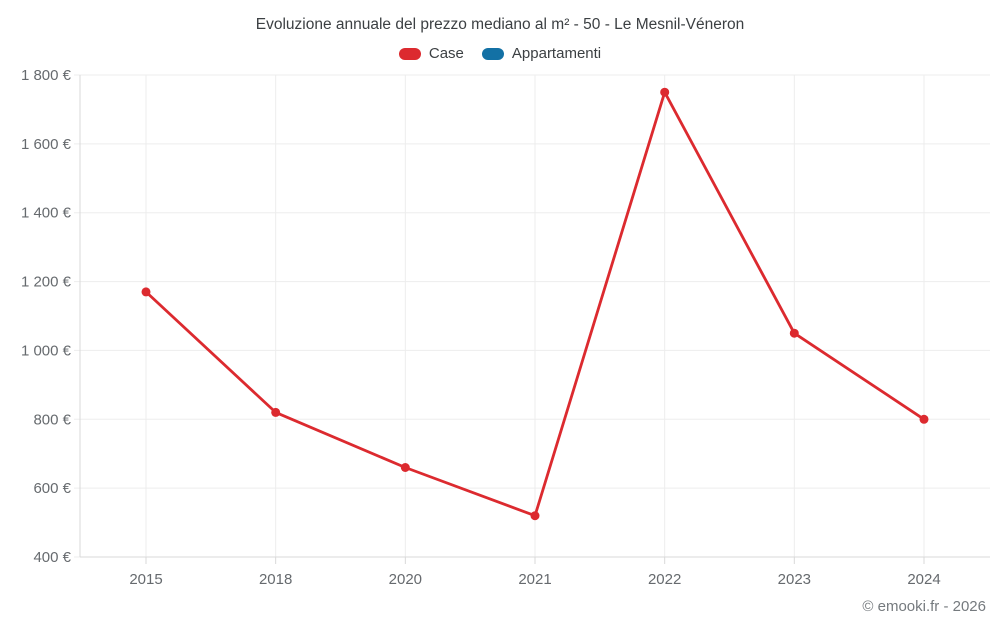 Image resolution: width=1000 pixels, height=625 pixels. I want to click on svg-text: 2020, so click(405, 579).